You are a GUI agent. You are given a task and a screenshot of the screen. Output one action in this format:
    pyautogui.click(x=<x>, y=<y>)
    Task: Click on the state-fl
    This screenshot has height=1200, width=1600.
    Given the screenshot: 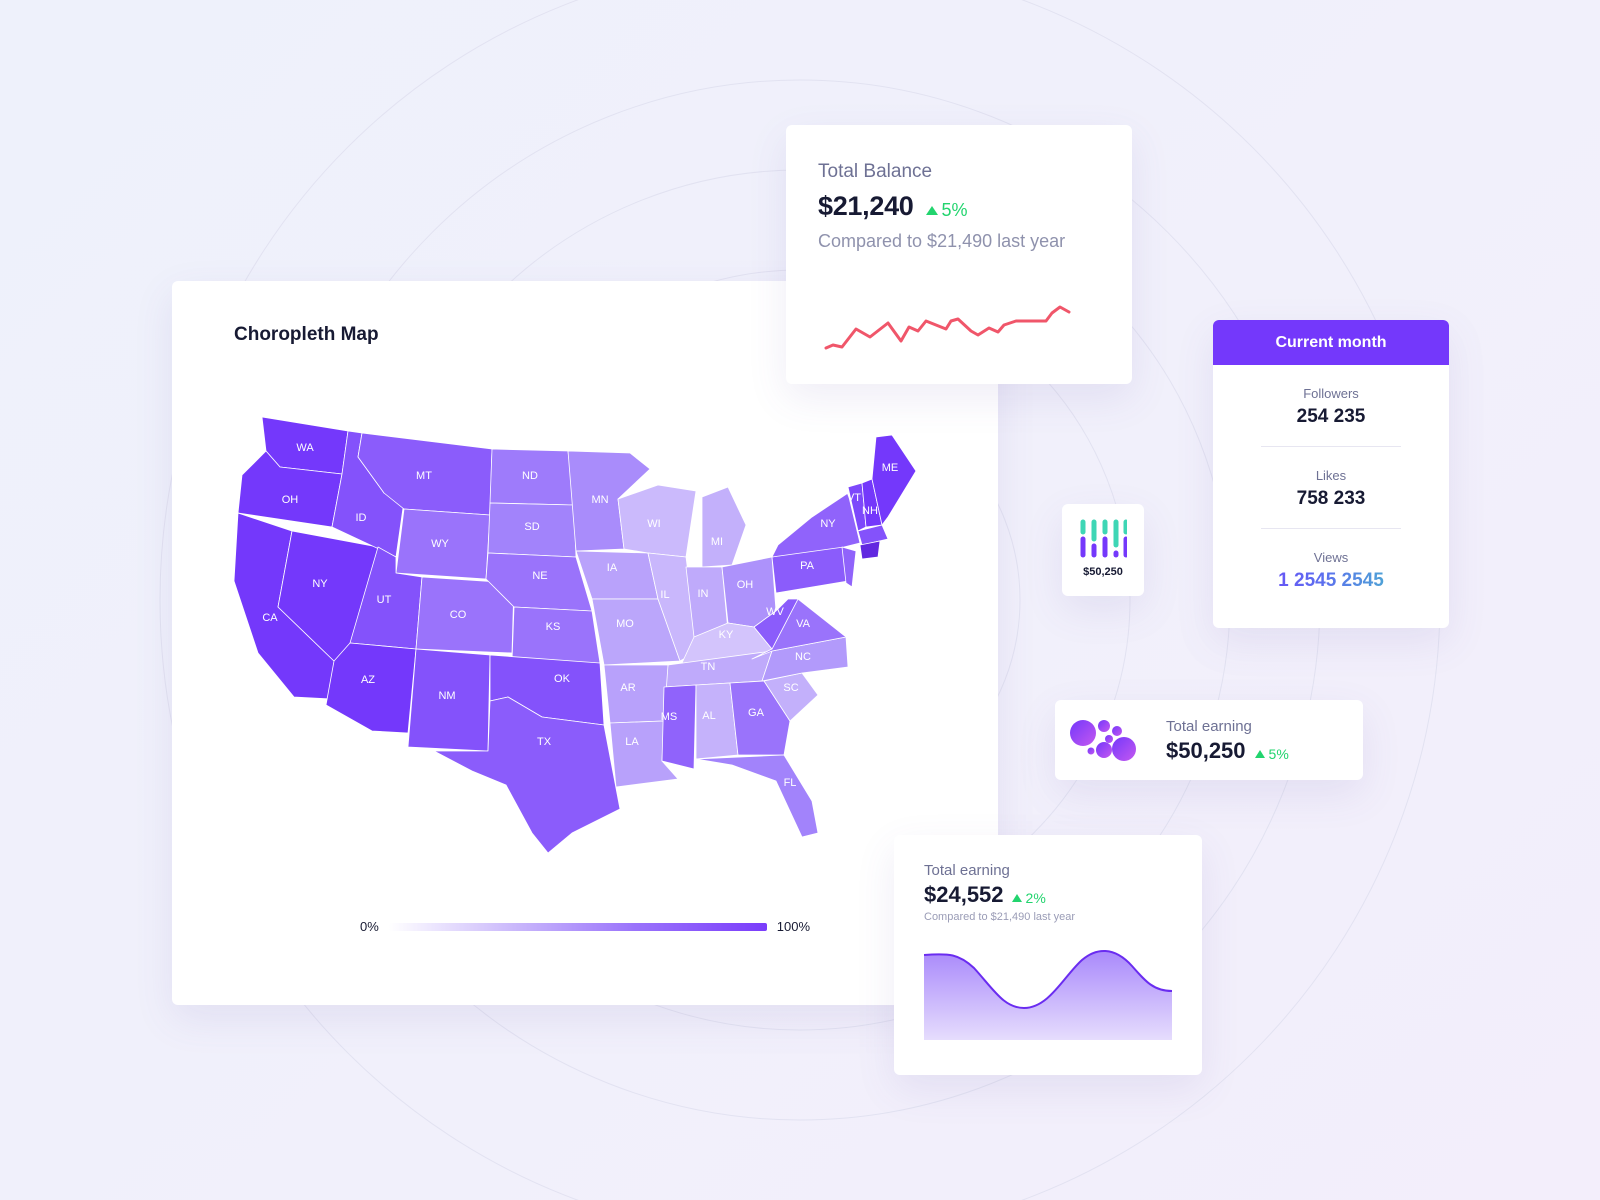 What is the action you would take?
    pyautogui.click(x=757, y=796)
    